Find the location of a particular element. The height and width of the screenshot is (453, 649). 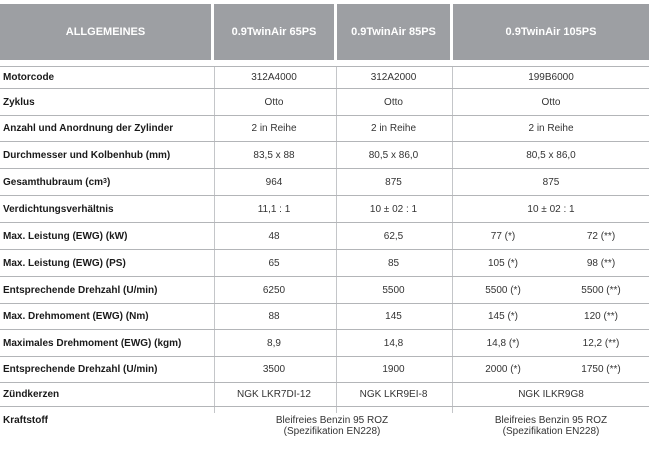

row-label: Kraftstoff is located at coordinates (25, 420).